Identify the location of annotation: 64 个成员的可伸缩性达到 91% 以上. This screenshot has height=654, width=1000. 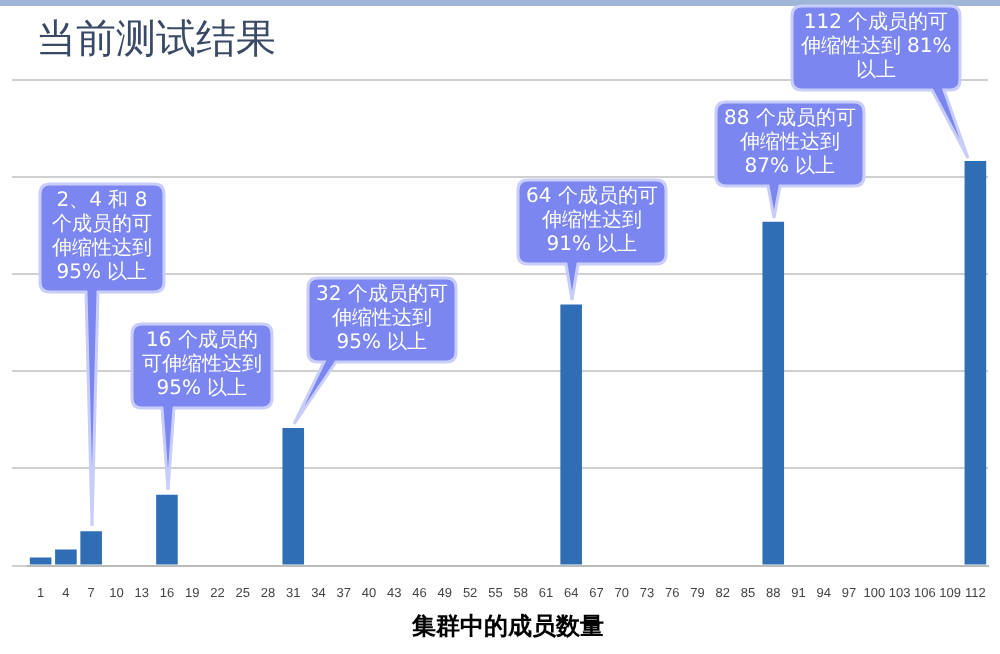
(592, 221).